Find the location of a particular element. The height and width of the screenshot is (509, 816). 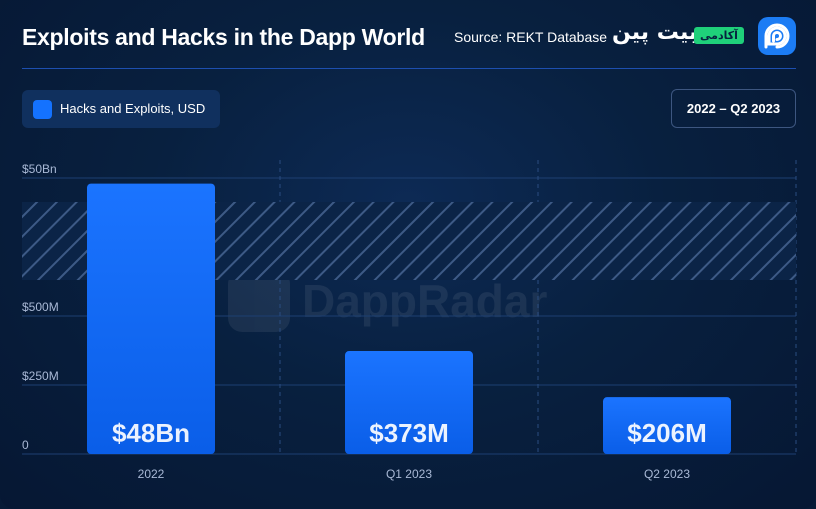

page-title: Exploits and Hacks in the Dapp World is located at coordinates (223, 37).